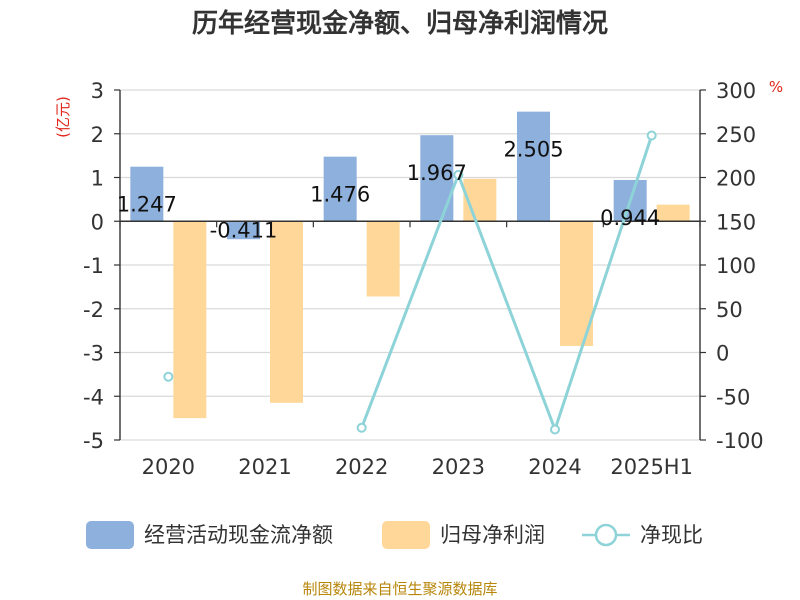 This screenshot has height=600, width=800. I want to click on cash-flow-data-label: 2.505, so click(533, 150).